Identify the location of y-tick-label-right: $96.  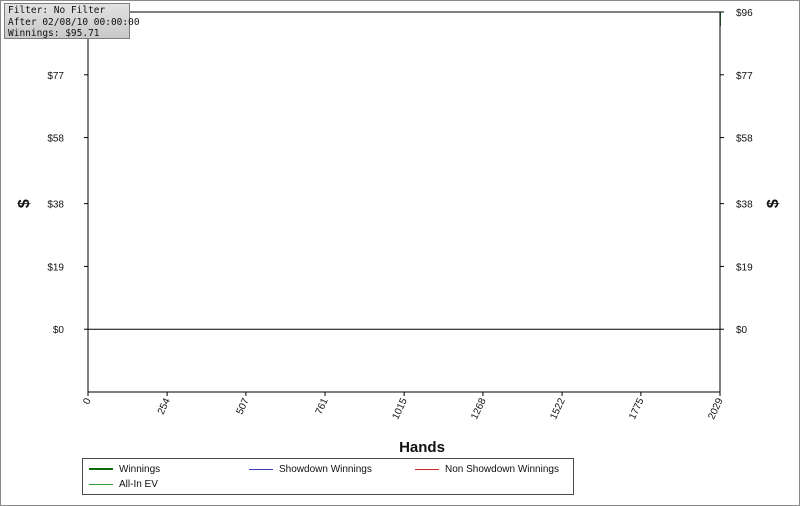
(744, 13).